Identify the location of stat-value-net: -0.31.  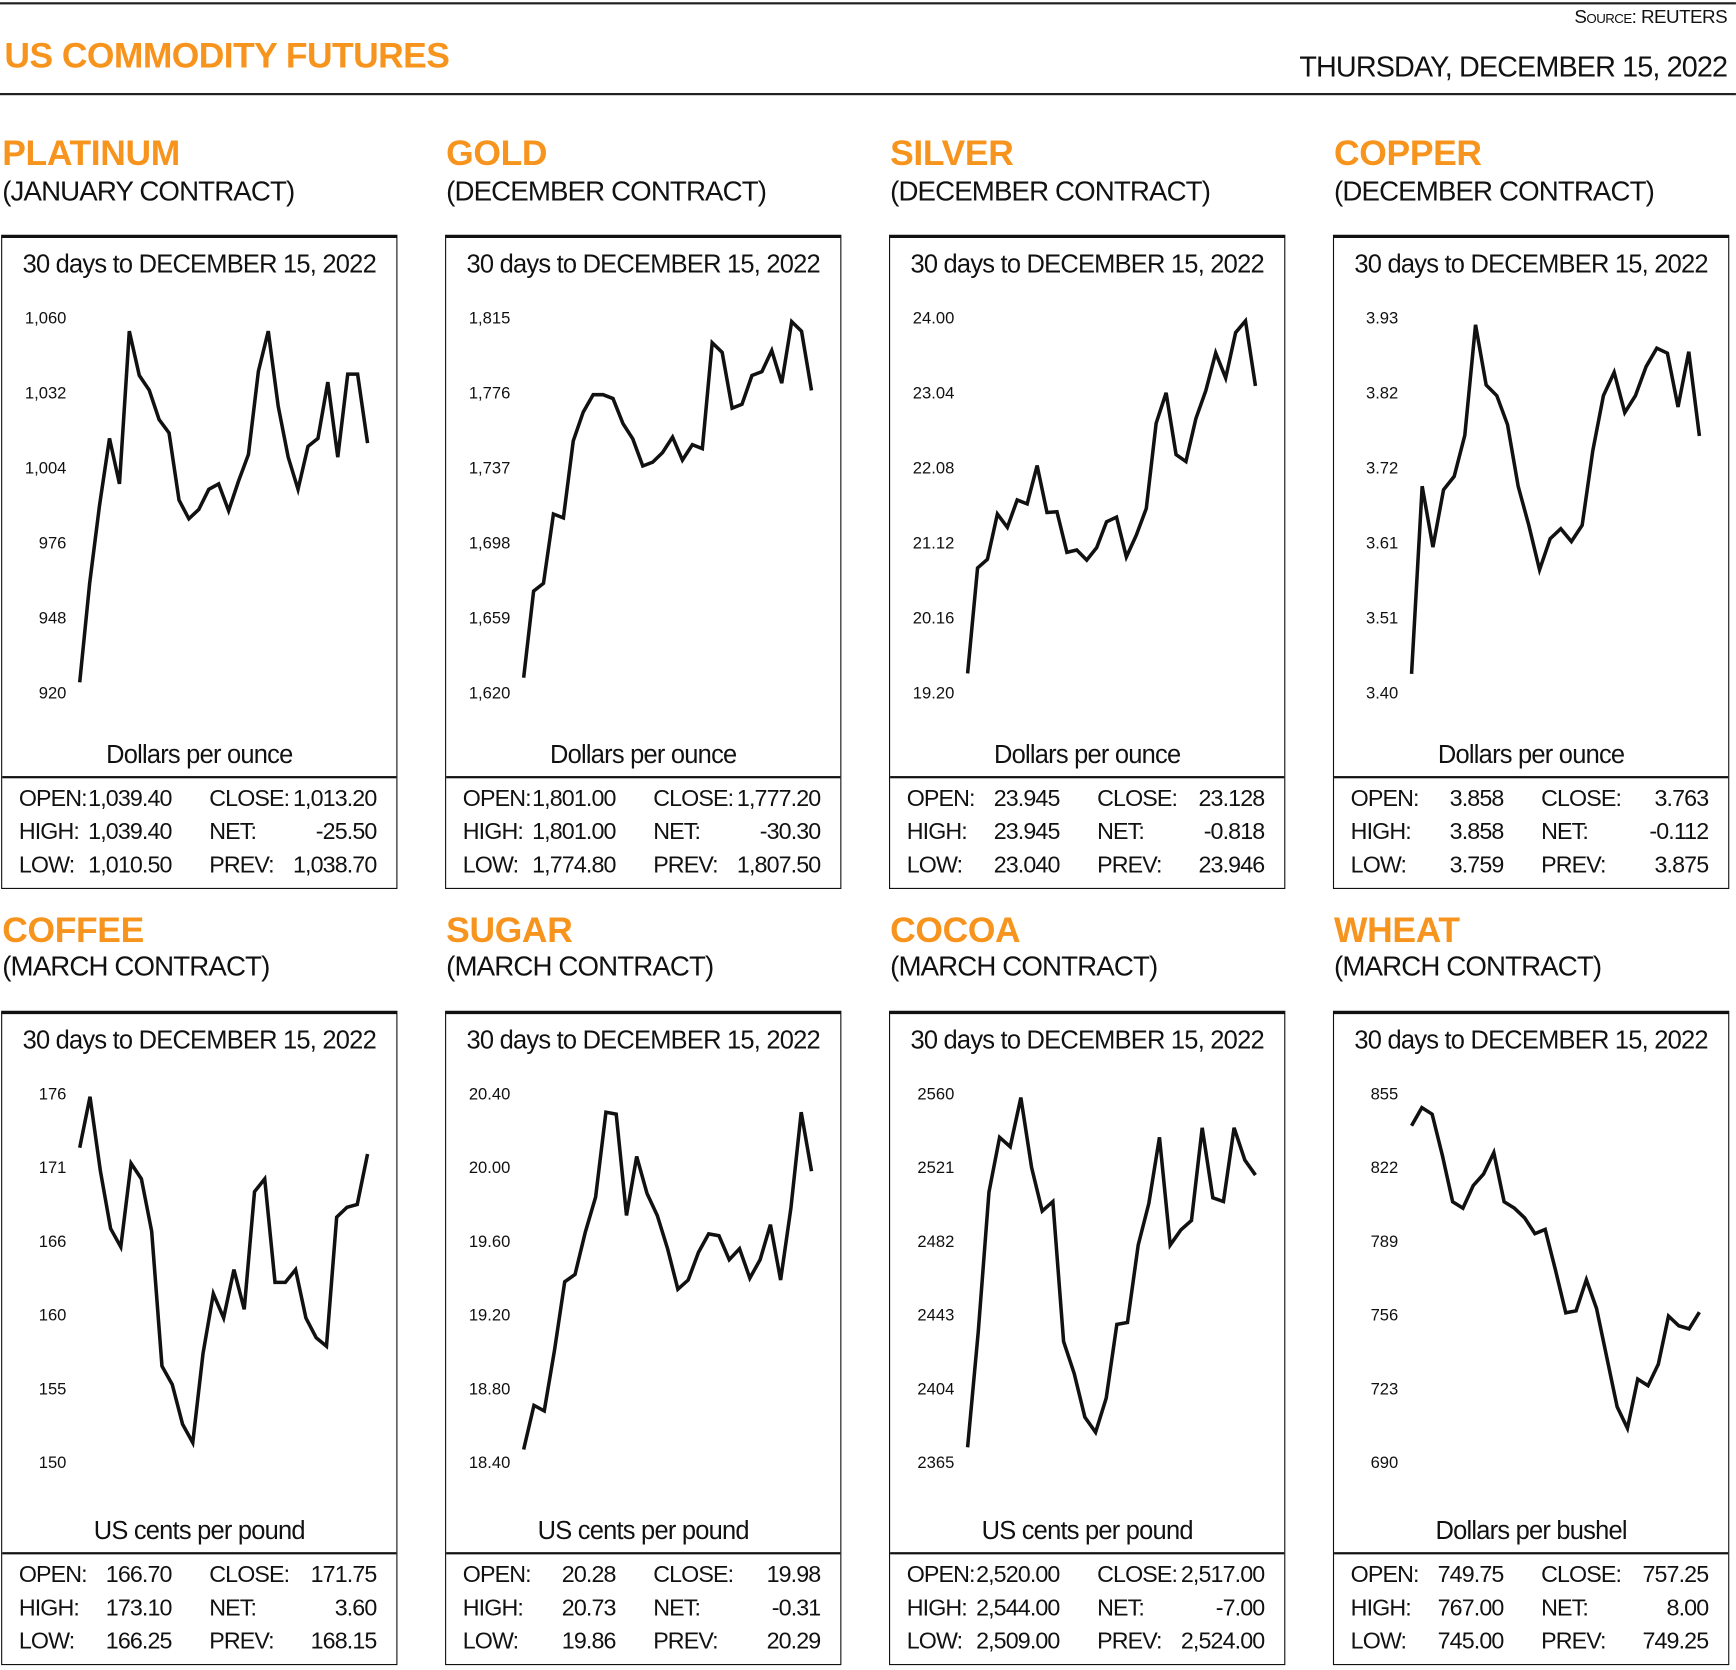
(796, 1608).